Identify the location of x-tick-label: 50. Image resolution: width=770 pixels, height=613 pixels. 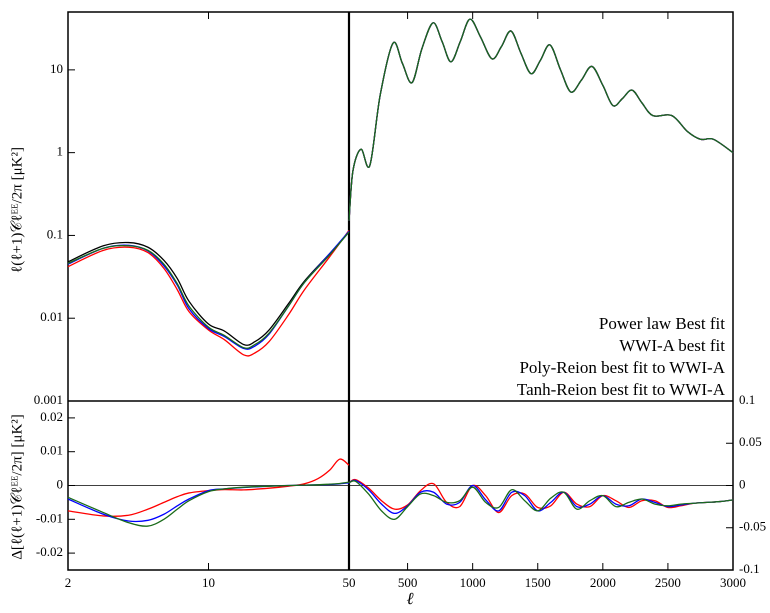
(349, 582).